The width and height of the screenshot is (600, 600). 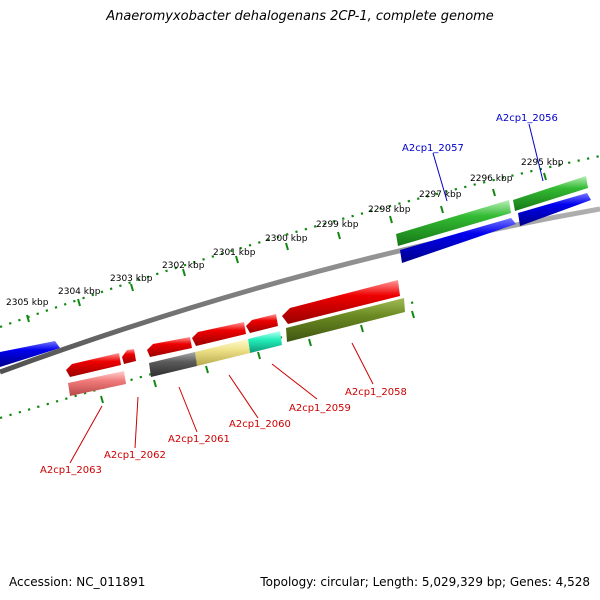 I want to click on accession-text: Accession: NC_011891, so click(x=77, y=582).